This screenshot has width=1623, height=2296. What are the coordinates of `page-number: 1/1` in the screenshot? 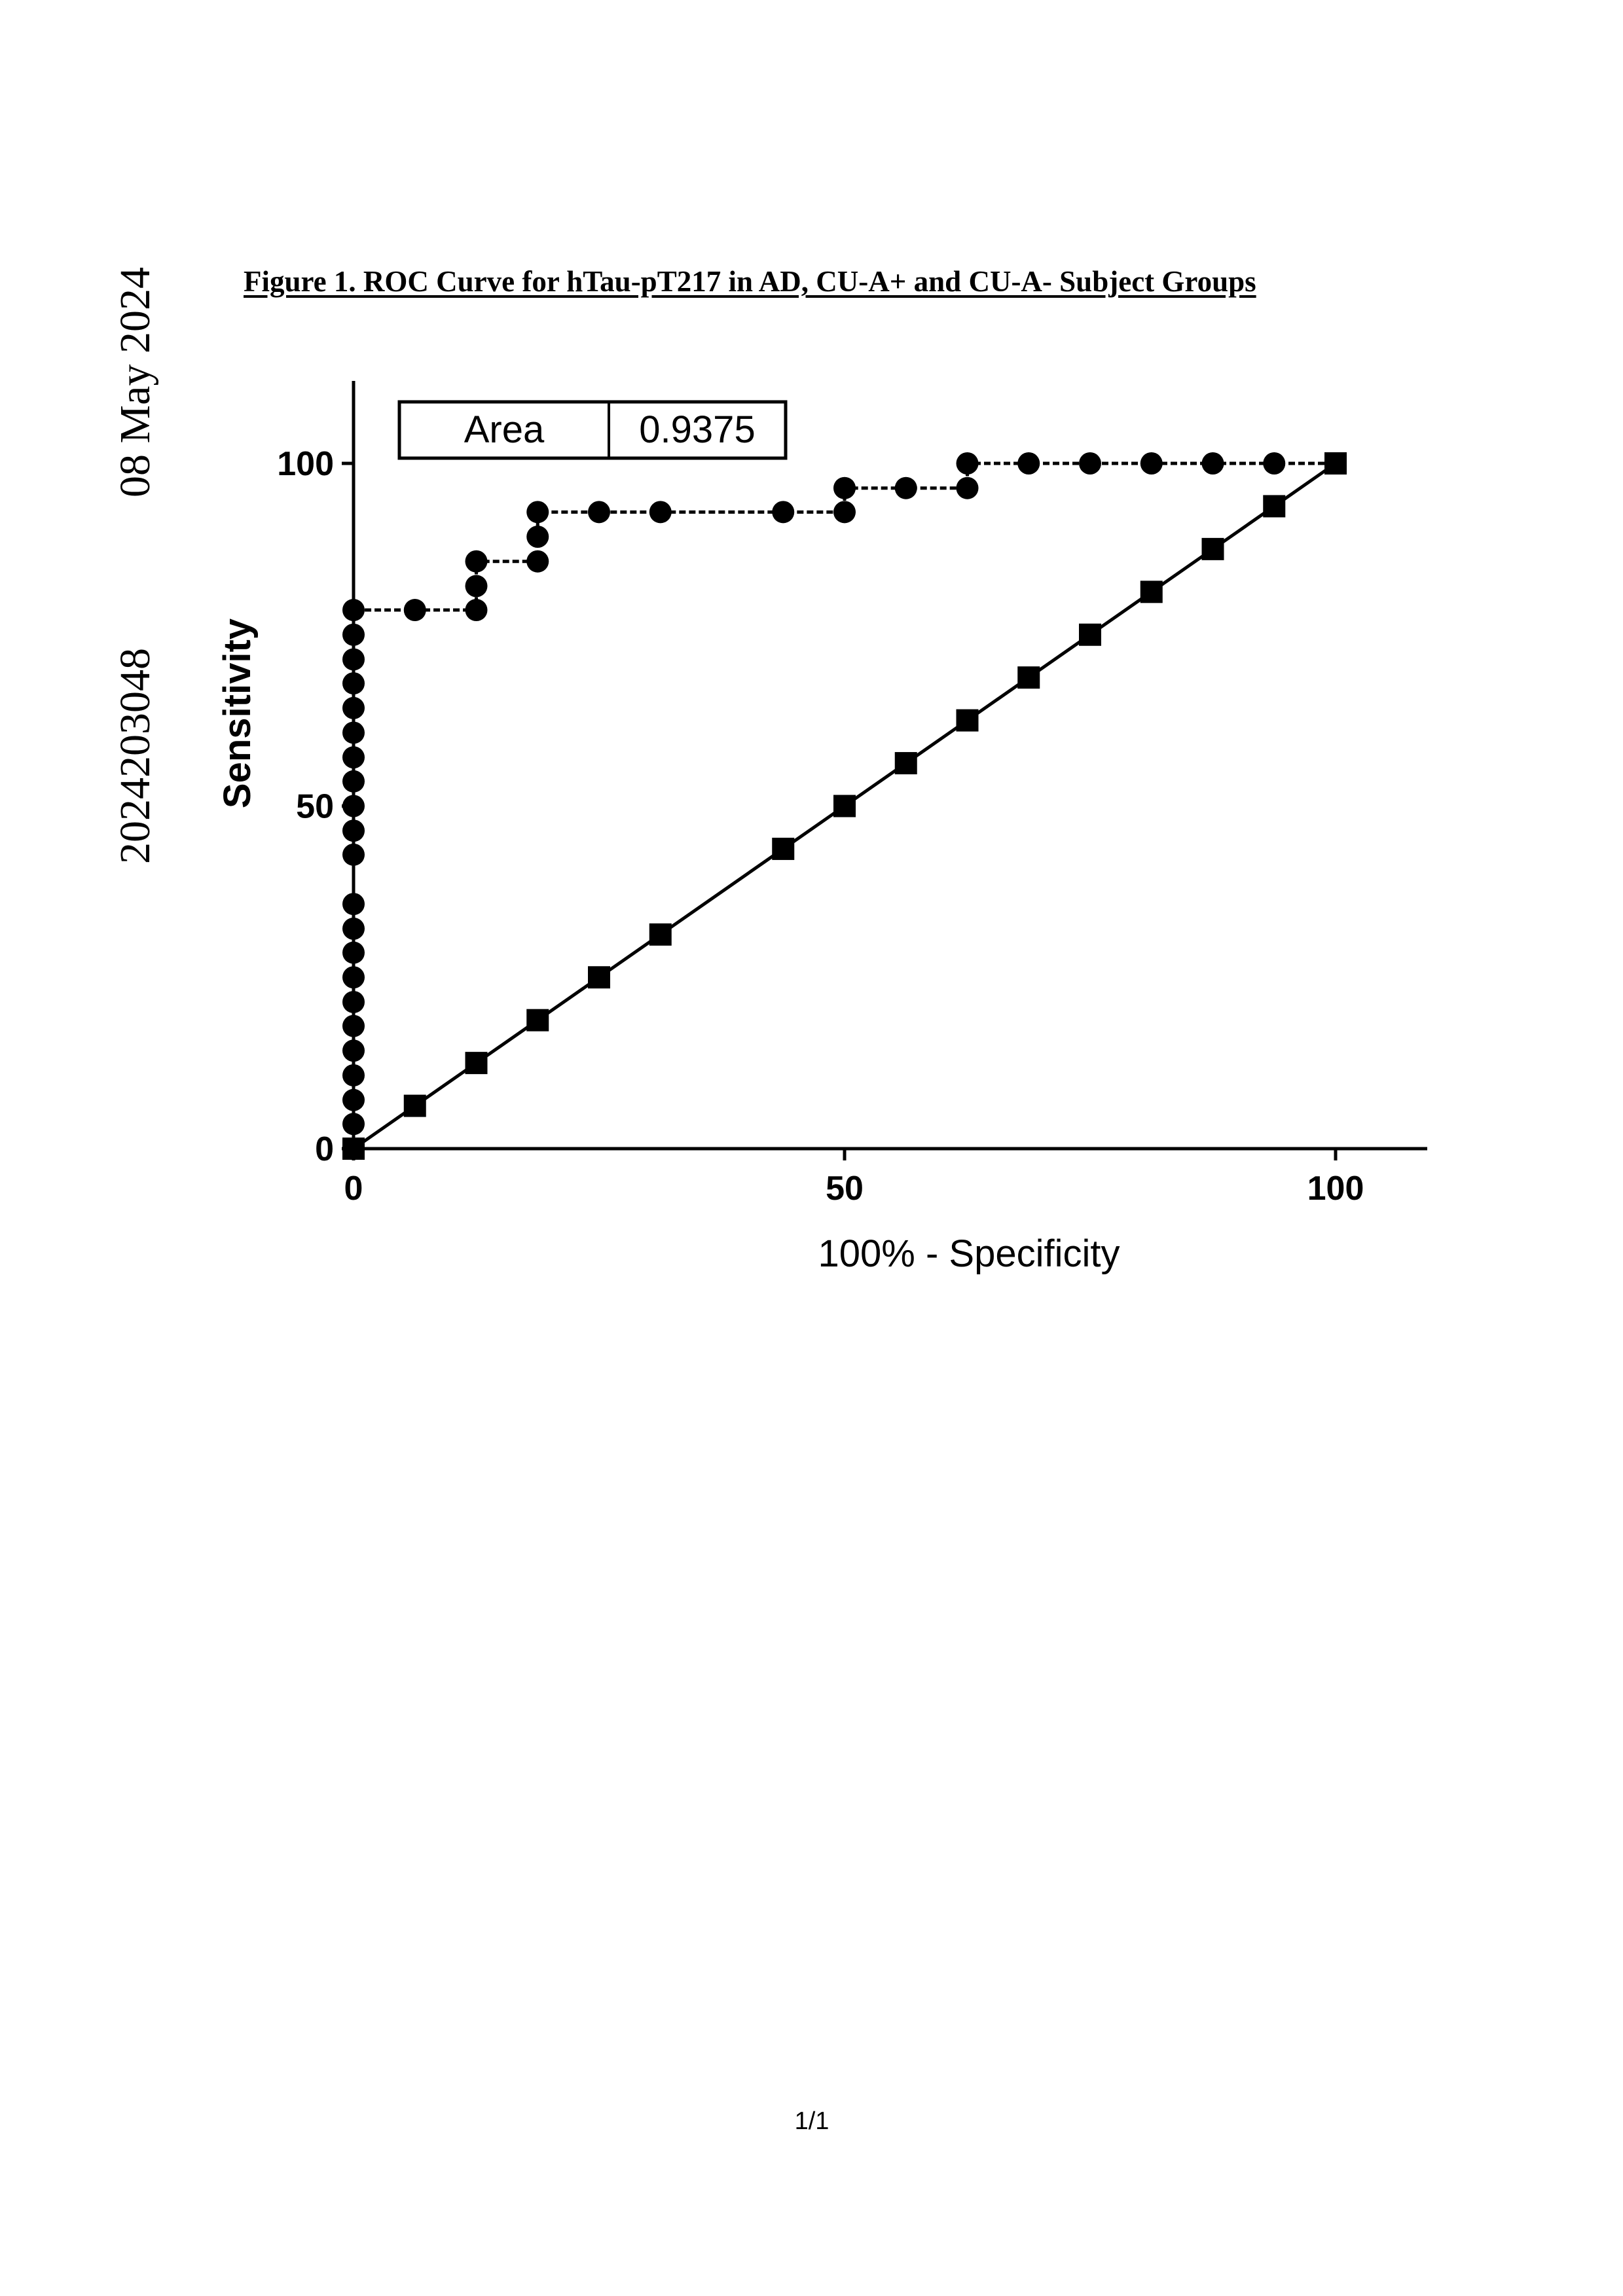 It's located at (812, 2121).